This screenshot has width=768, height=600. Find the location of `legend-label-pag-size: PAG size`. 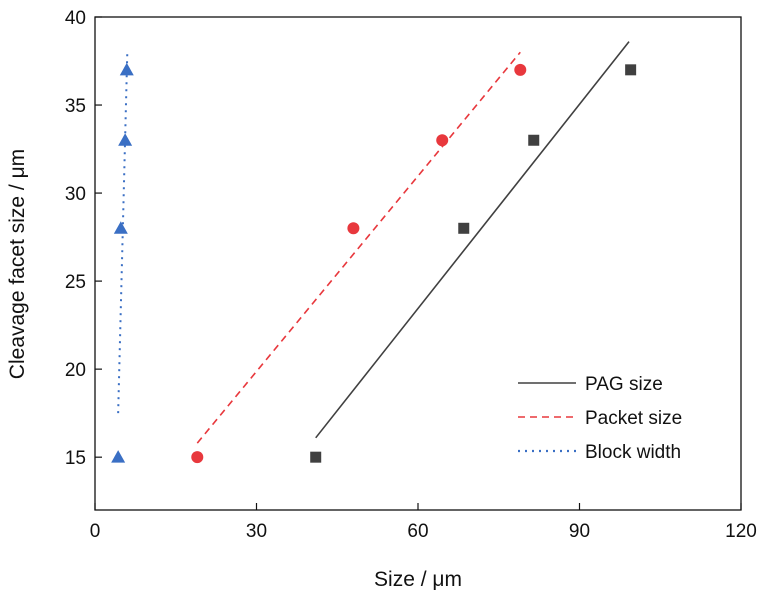

legend-label-pag-size: PAG size is located at coordinates (624, 384).